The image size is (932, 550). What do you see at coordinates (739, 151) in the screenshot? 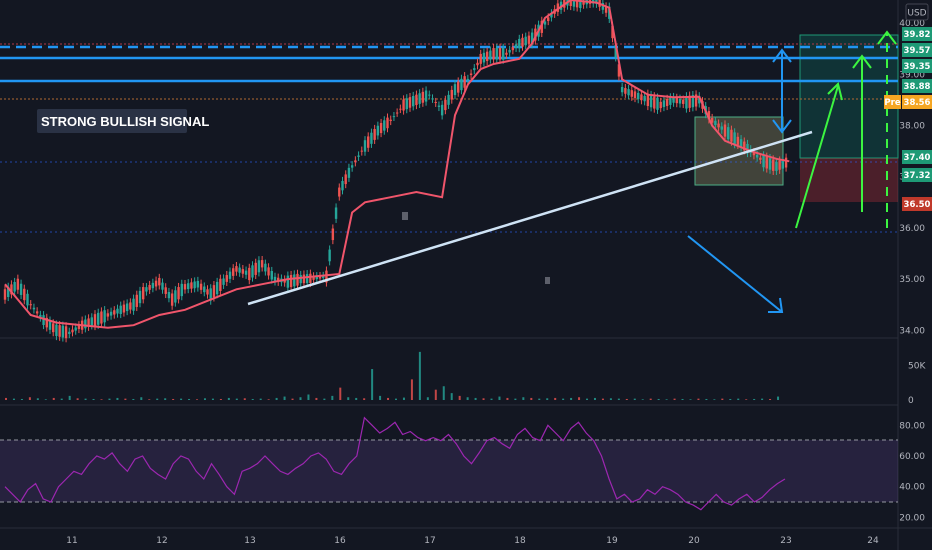
I see `consolidation-box` at bounding box center [739, 151].